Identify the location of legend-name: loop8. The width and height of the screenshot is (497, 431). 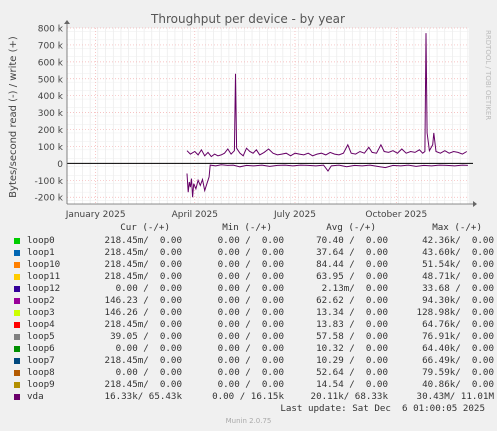
(41, 372).